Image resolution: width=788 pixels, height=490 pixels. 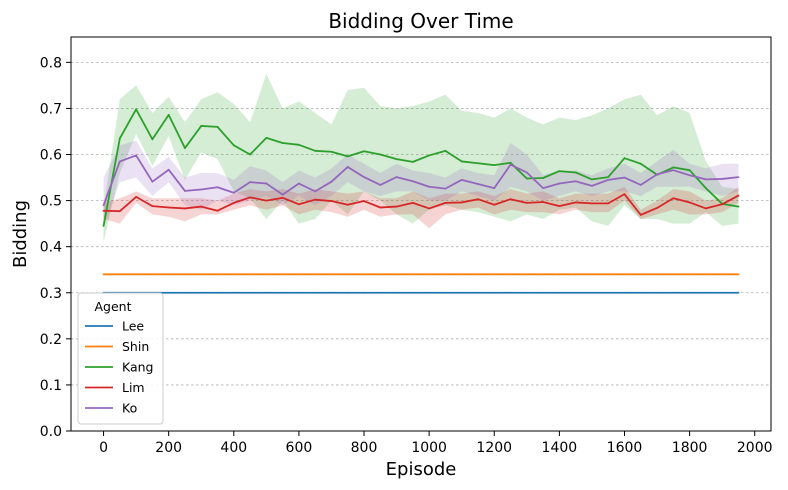 I want to click on y-tick-label: 0.1, so click(x=51, y=386).